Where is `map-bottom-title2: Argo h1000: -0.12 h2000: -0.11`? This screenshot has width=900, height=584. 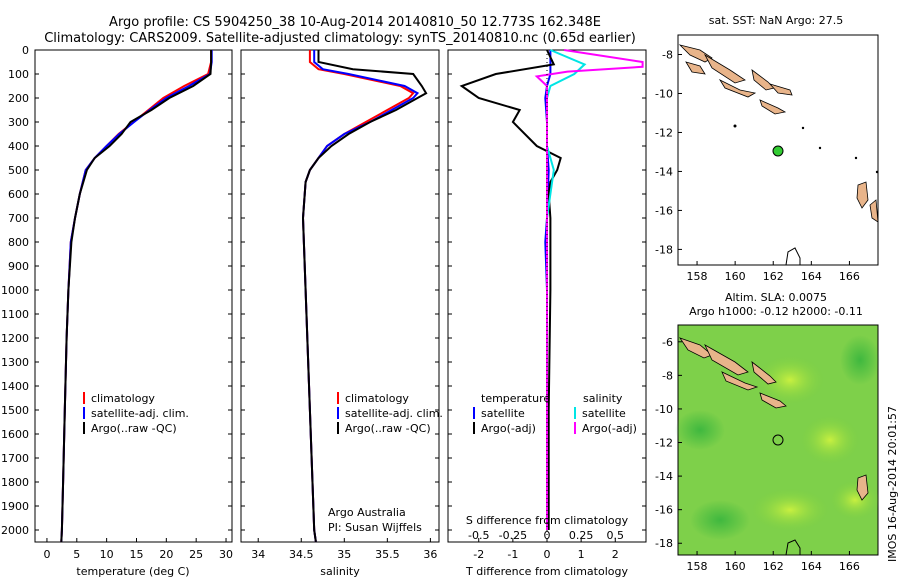
map-bottom-title2: Argo h1000: -0.12 h2000: -0.11 is located at coordinates (776, 311).